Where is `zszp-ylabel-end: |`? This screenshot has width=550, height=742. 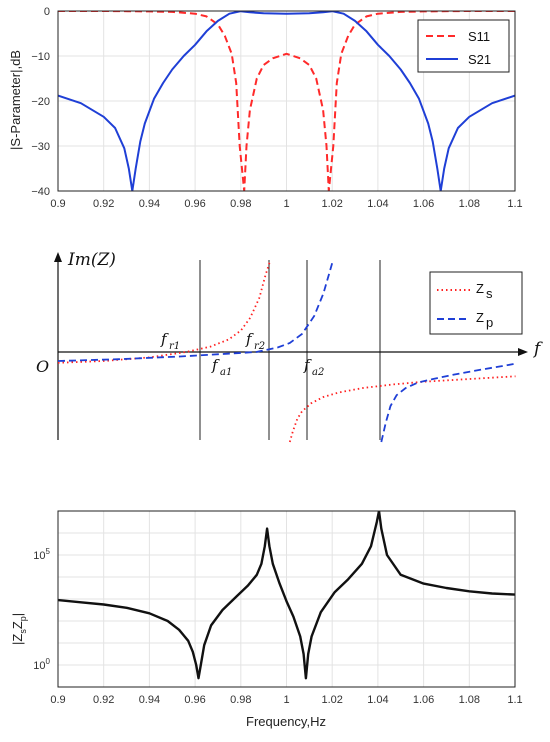 zszp-ylabel-end: | is located at coordinates (17, 614).